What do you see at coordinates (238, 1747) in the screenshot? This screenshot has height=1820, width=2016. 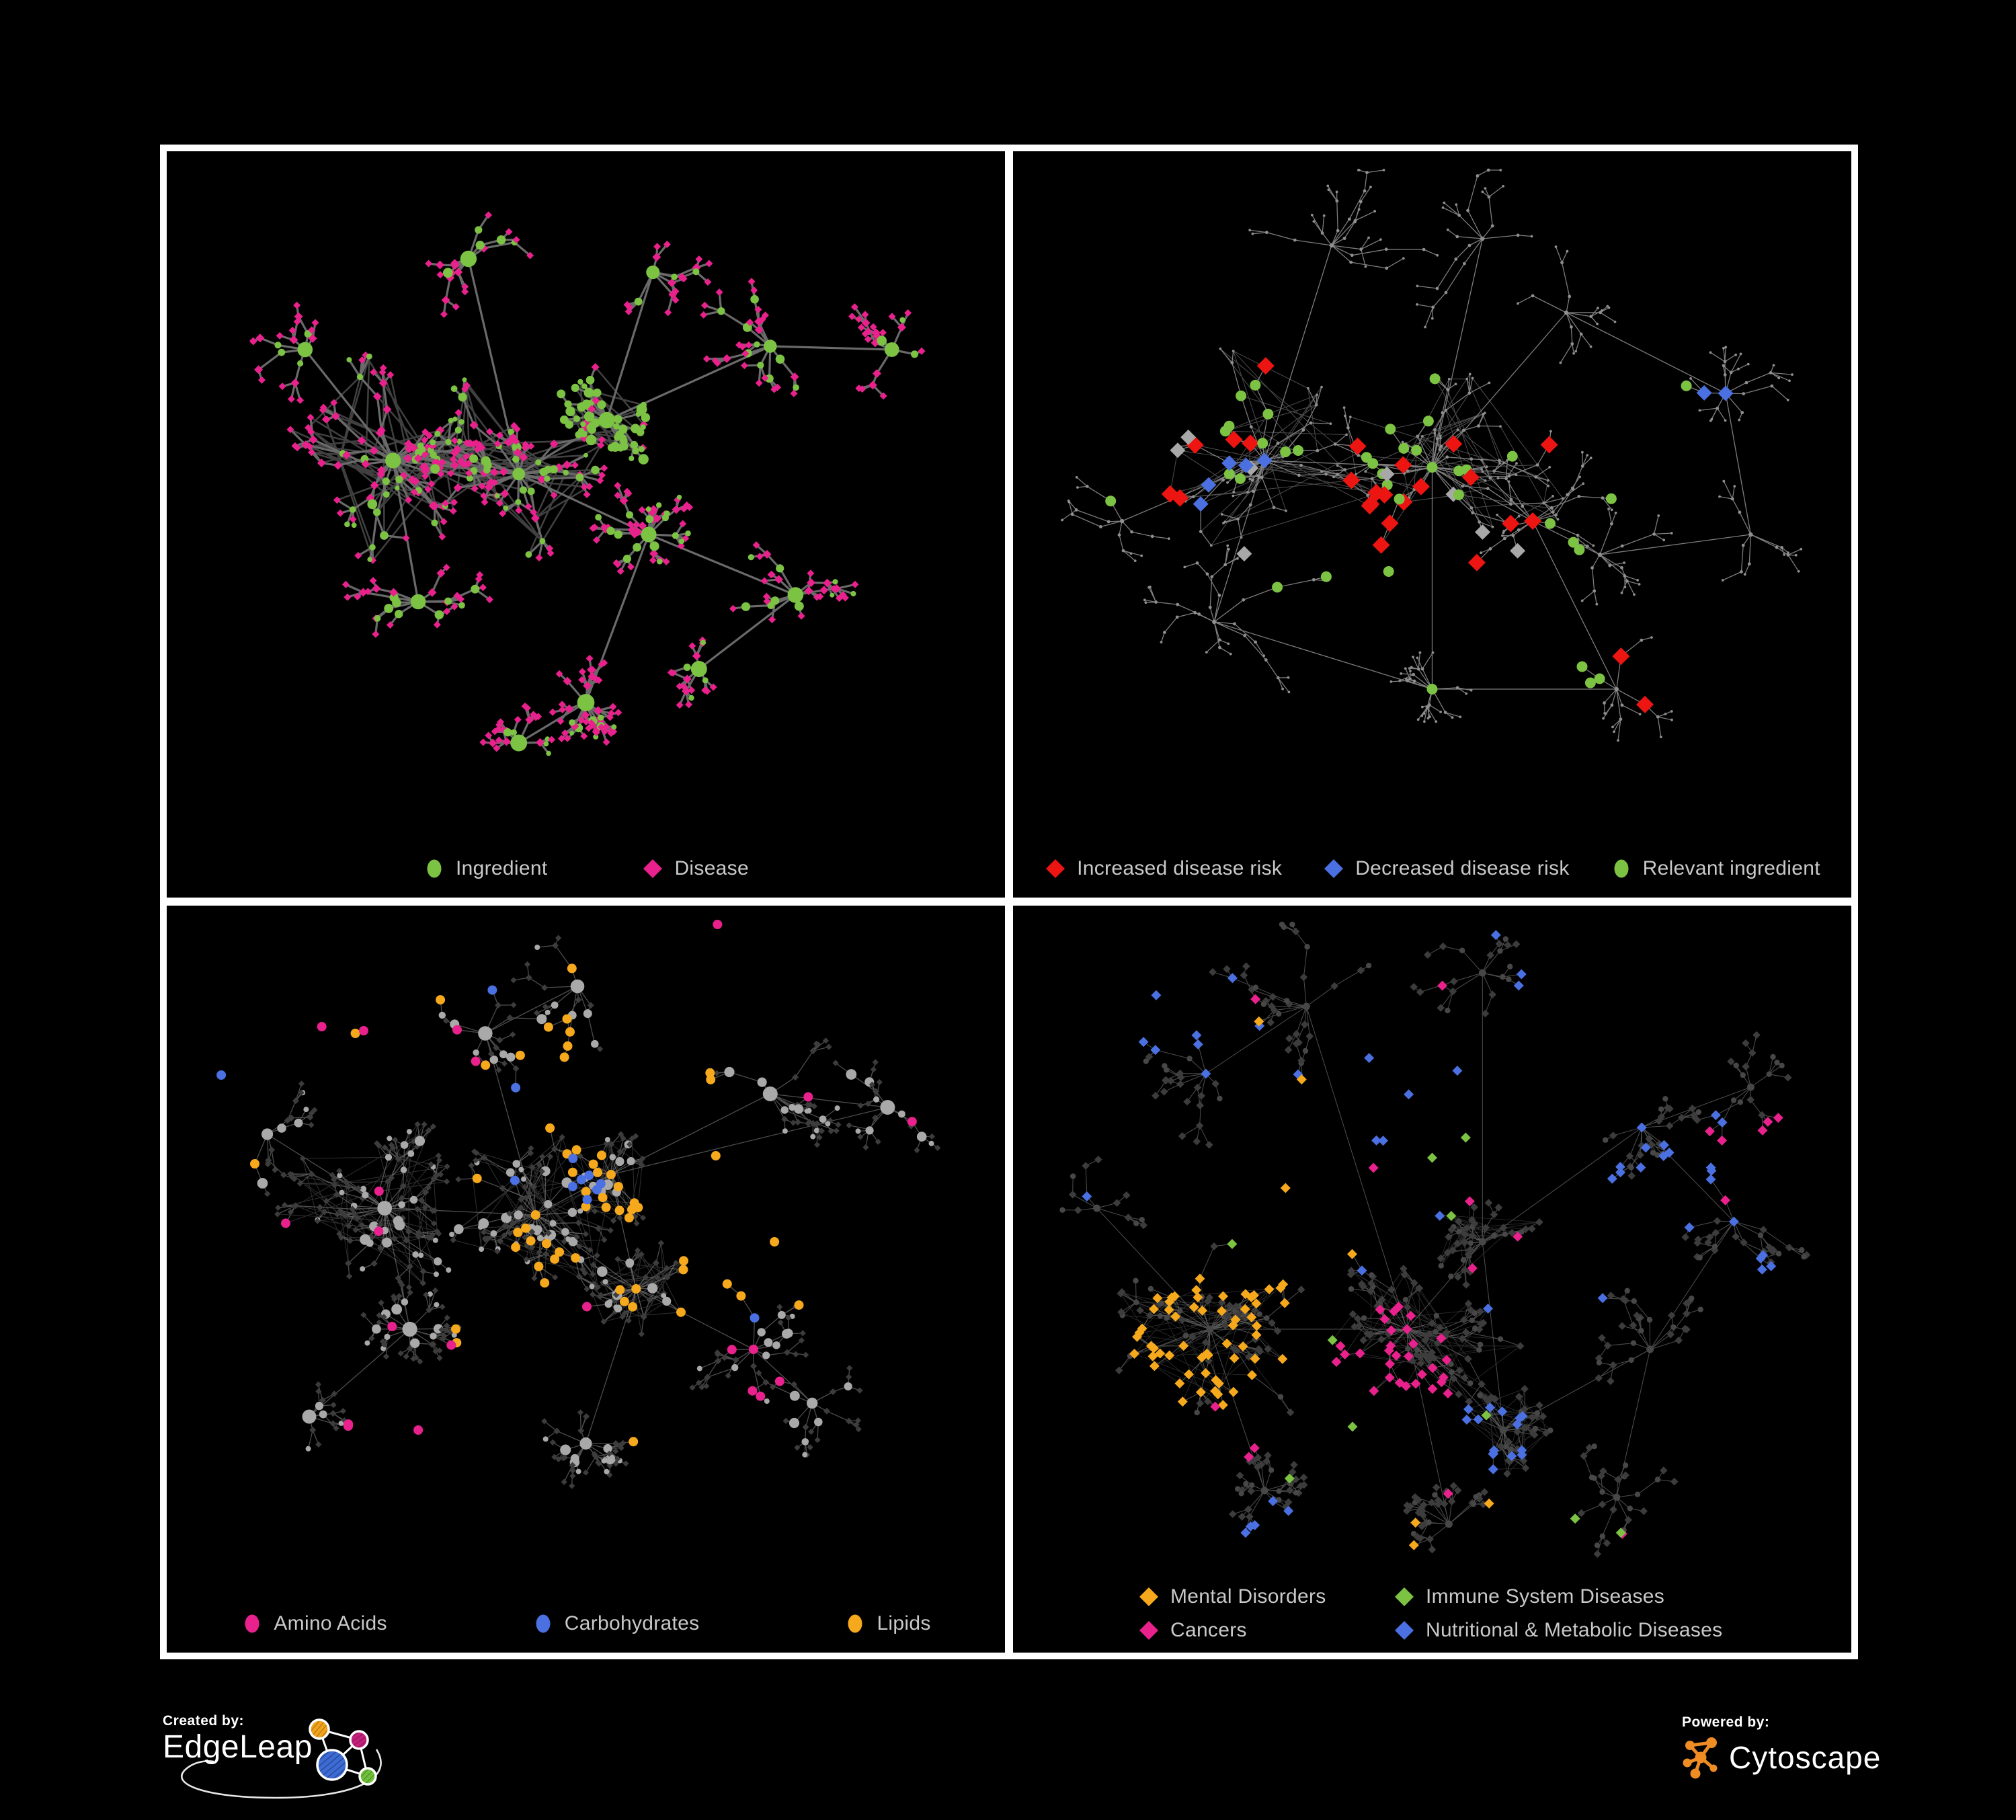 I see `edgeleap-logo-text: EdgeLeap` at bounding box center [238, 1747].